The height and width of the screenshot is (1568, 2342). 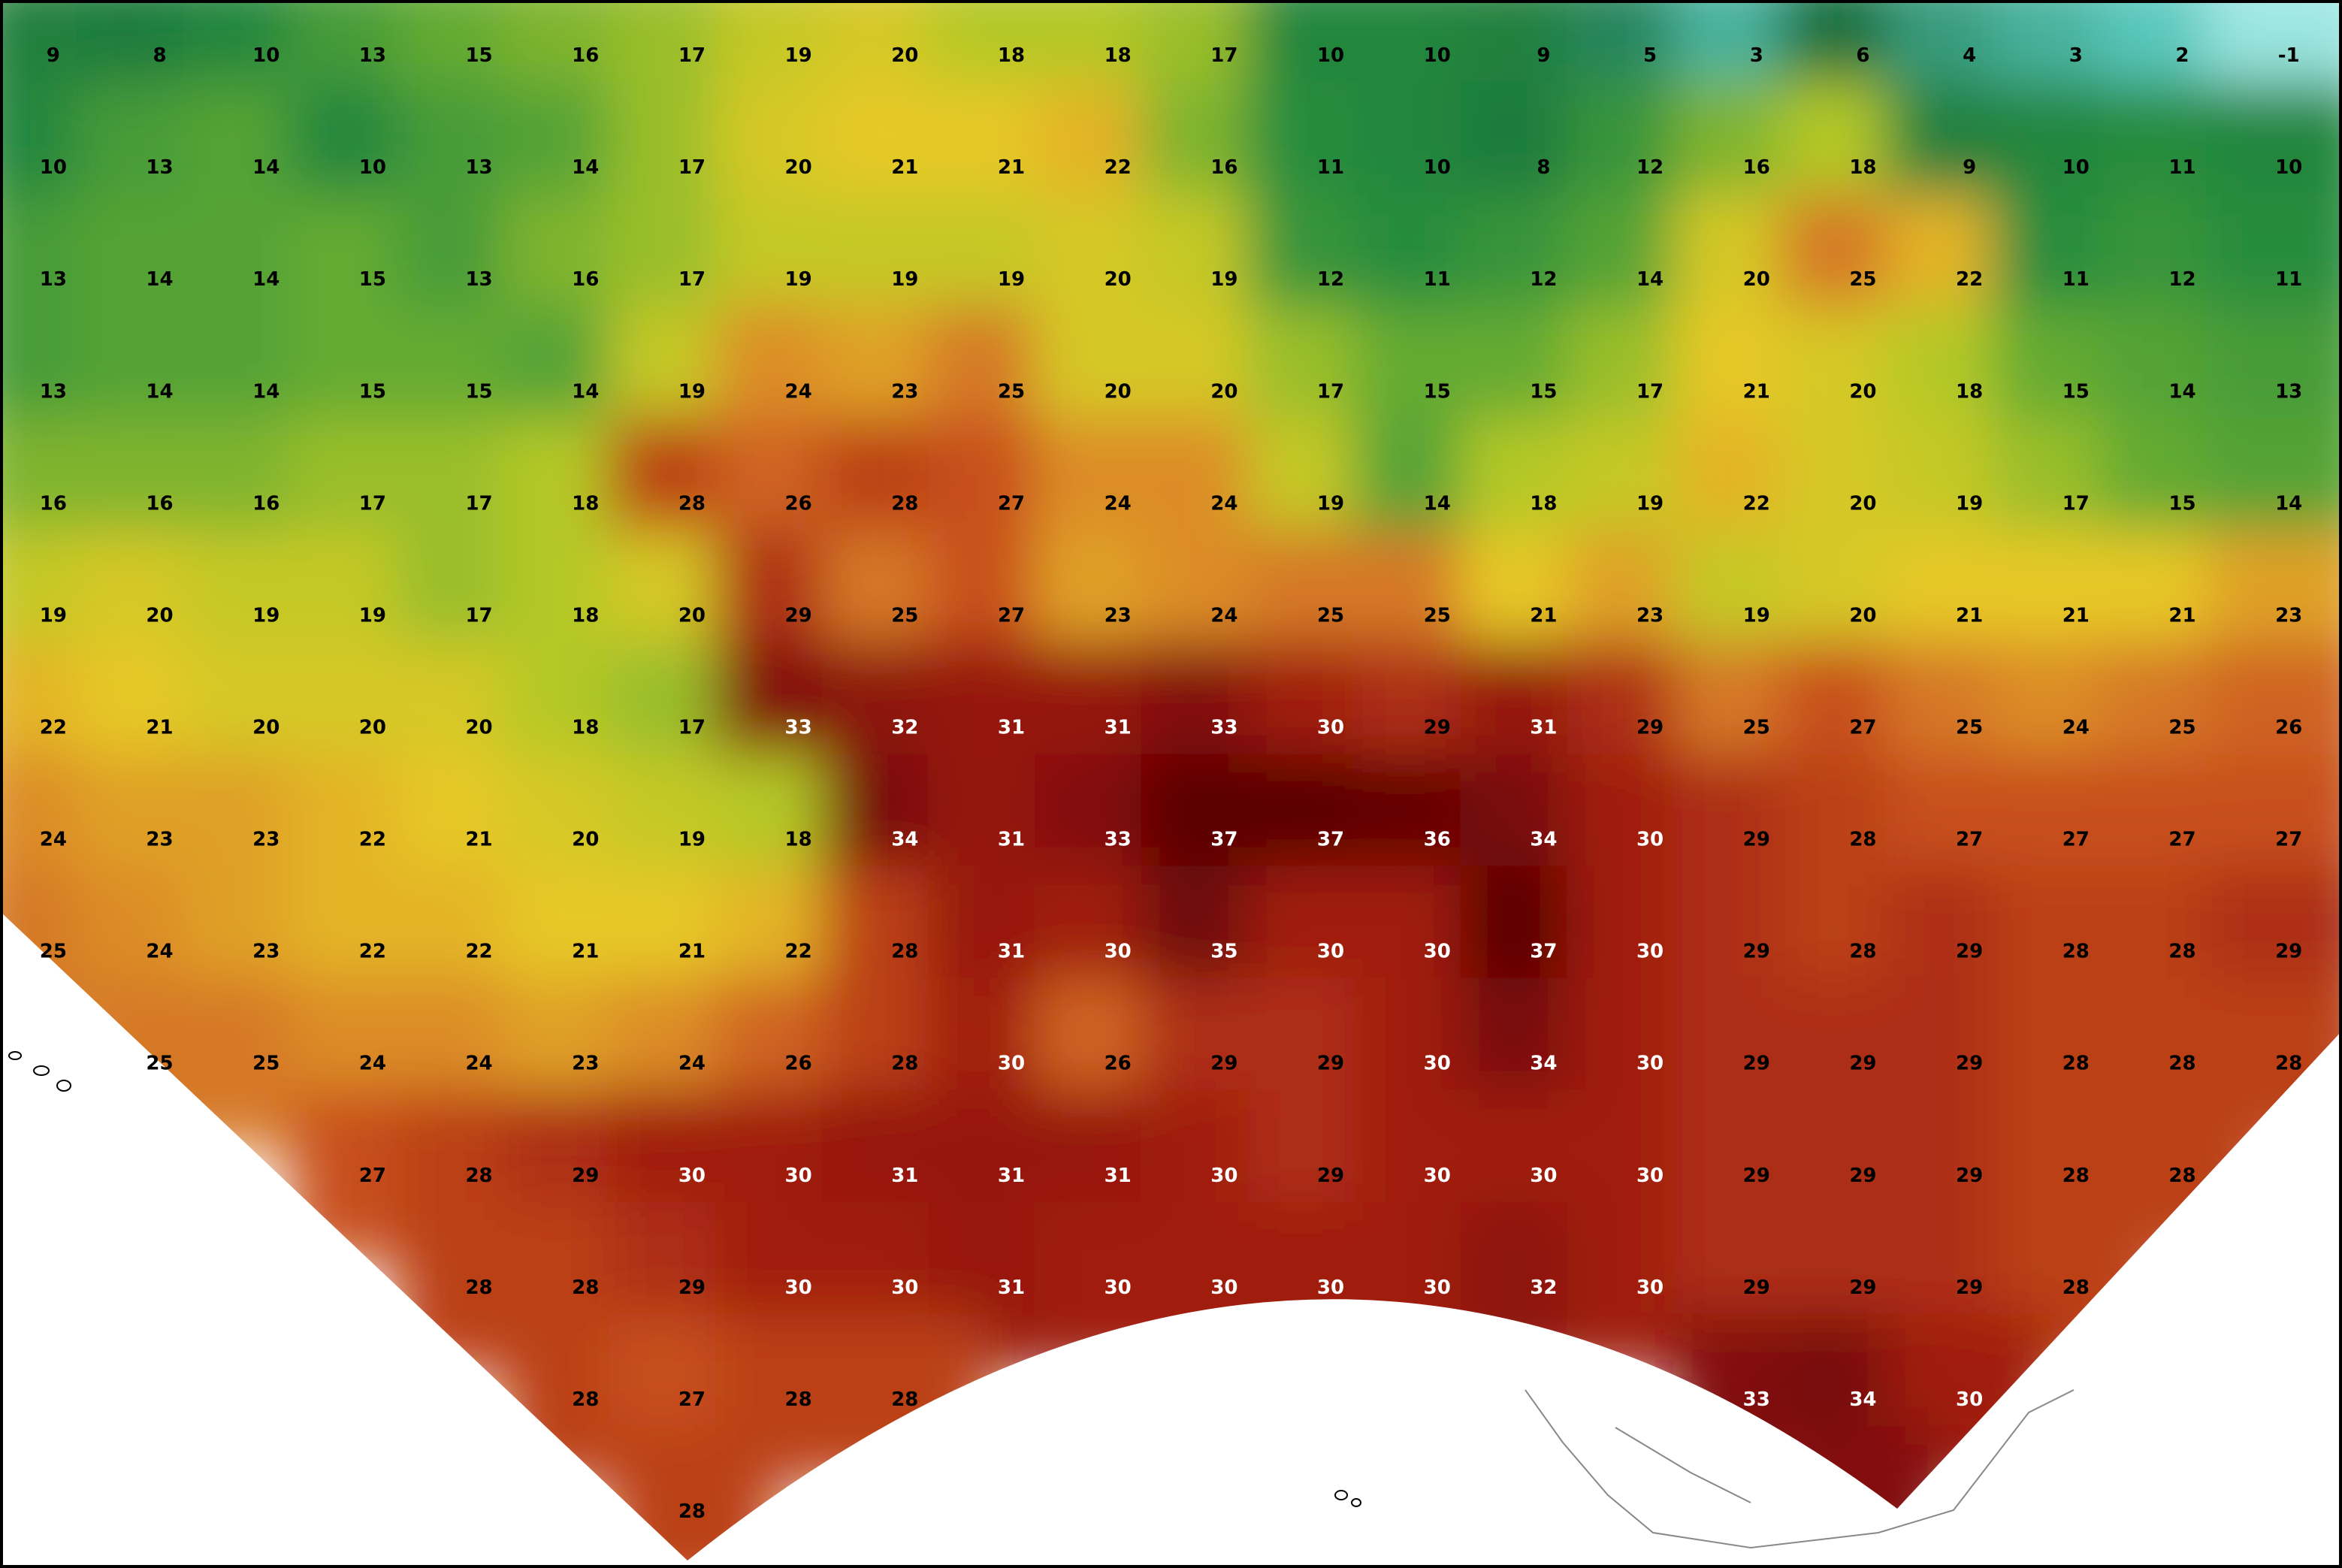 I want to click on temperature-label: 6, so click(x=1862, y=55).